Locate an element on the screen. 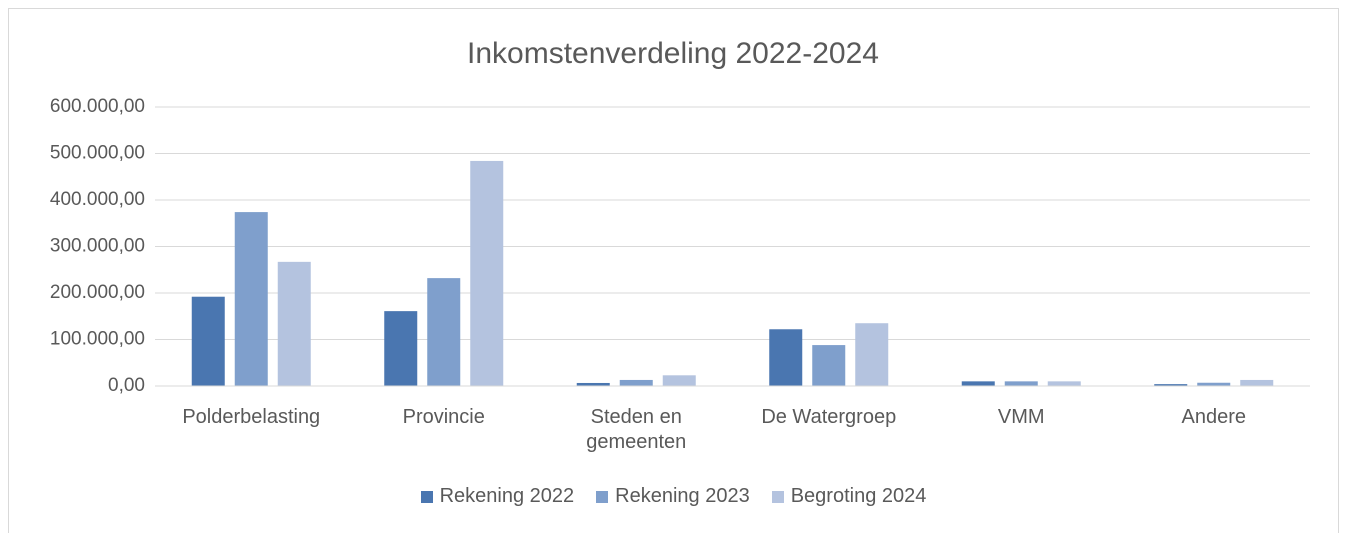 The height and width of the screenshot is (533, 1347). x-tick-label: Steden en gemeenten is located at coordinates (636, 429).